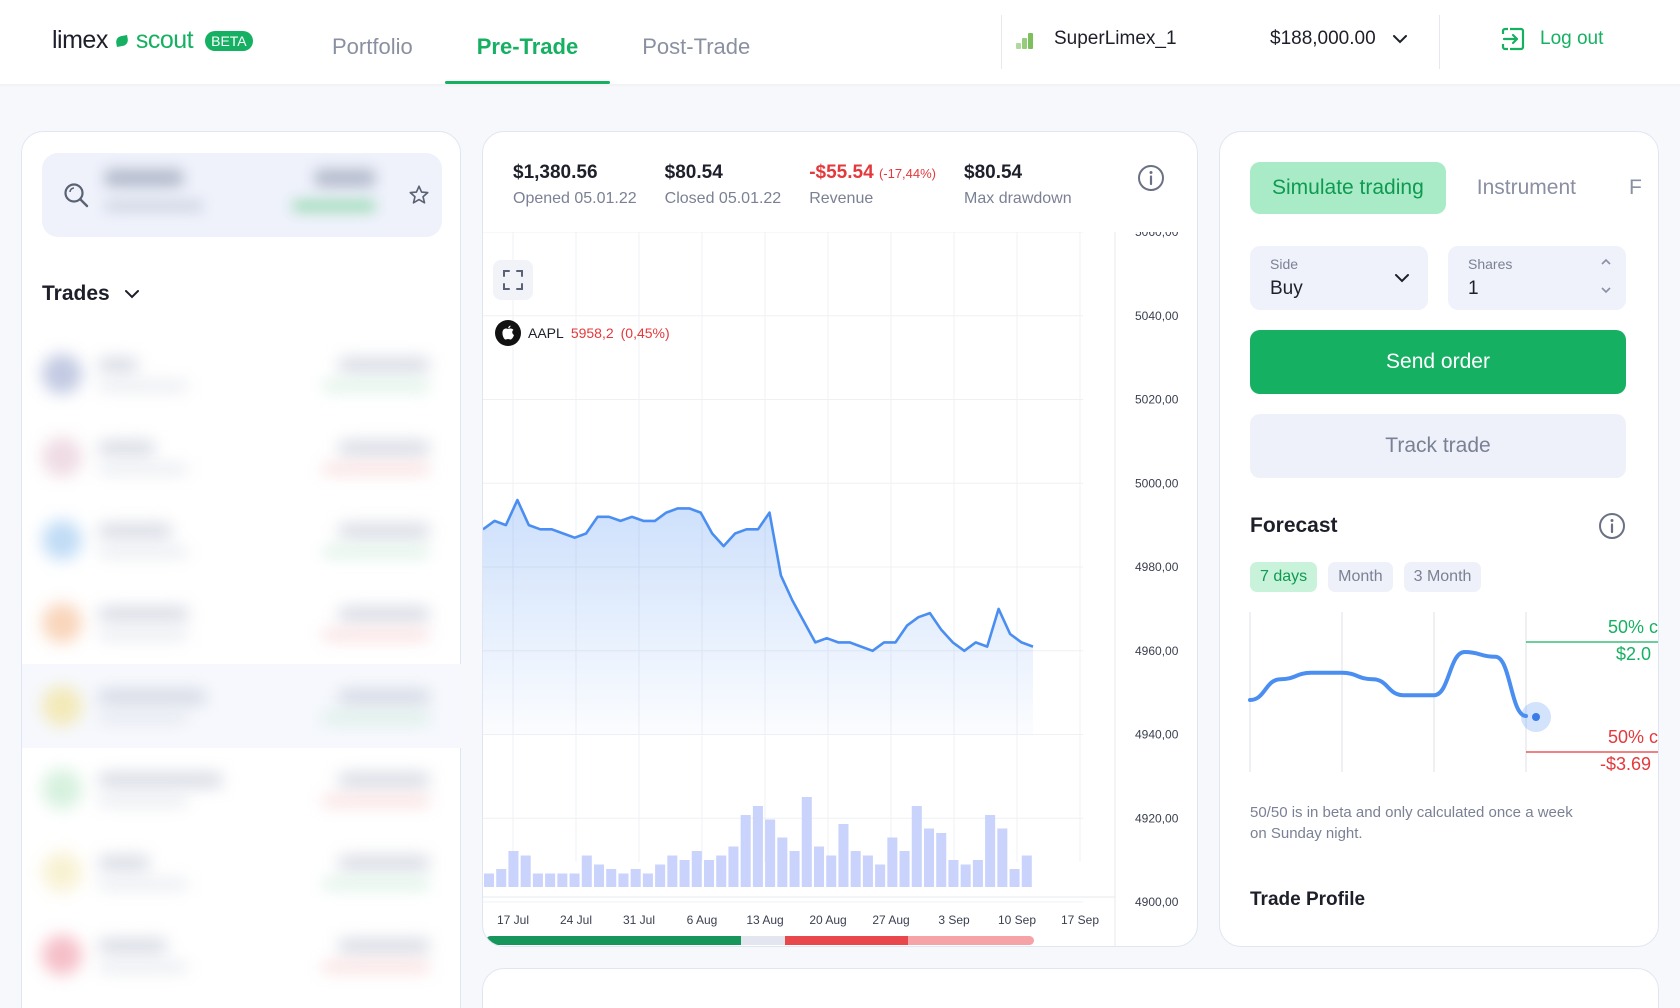 The width and height of the screenshot is (1680, 1008). What do you see at coordinates (91, 294) in the screenshot?
I see `trades-dropdown: Trades` at bounding box center [91, 294].